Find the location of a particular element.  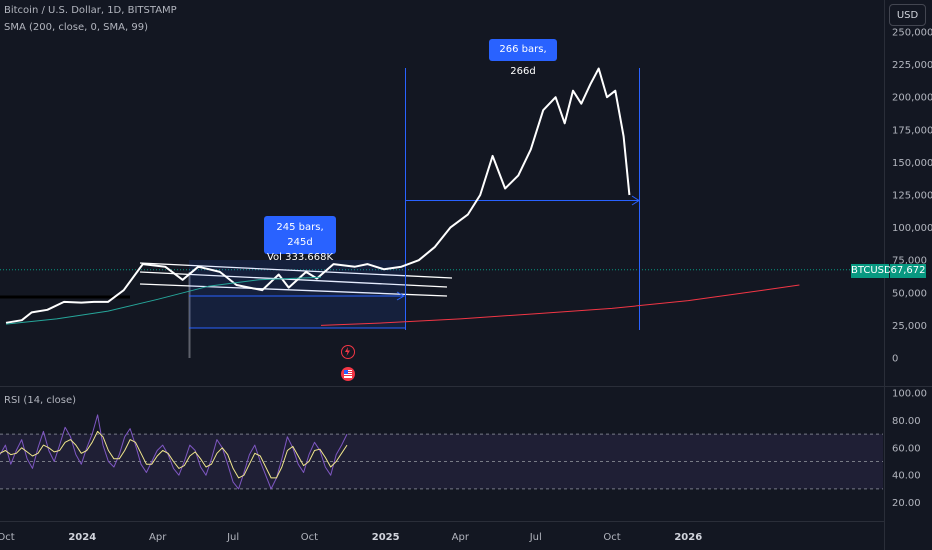

rsi-ma-line is located at coordinates (174, 454).